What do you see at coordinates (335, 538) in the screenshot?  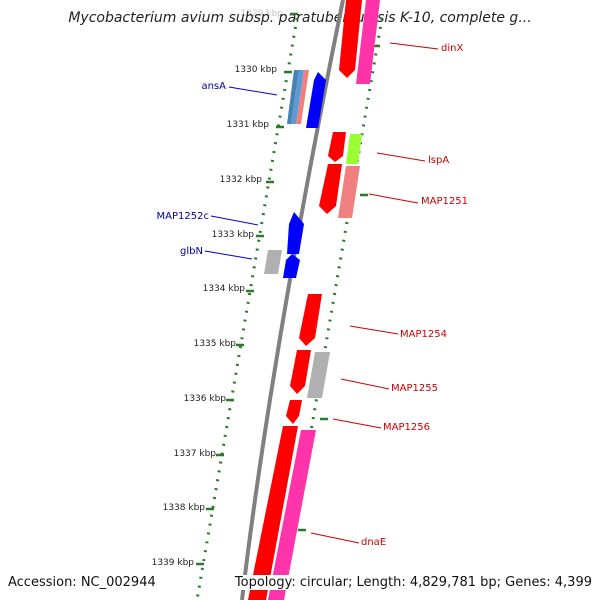 I see `leader-dnaE` at bounding box center [335, 538].